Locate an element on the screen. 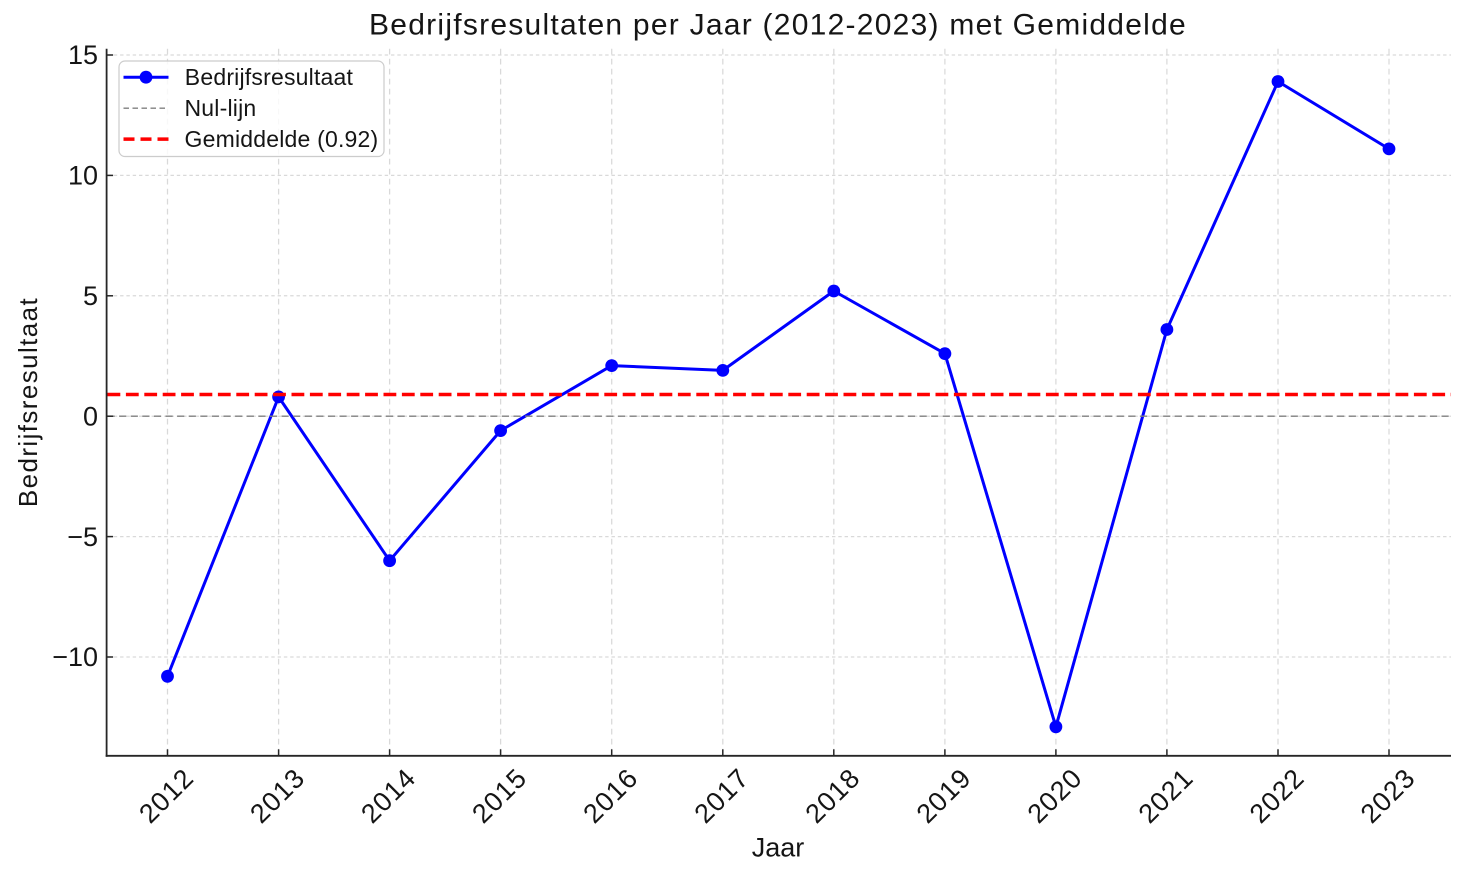  svg-text: 10 is located at coordinates (83, 176).